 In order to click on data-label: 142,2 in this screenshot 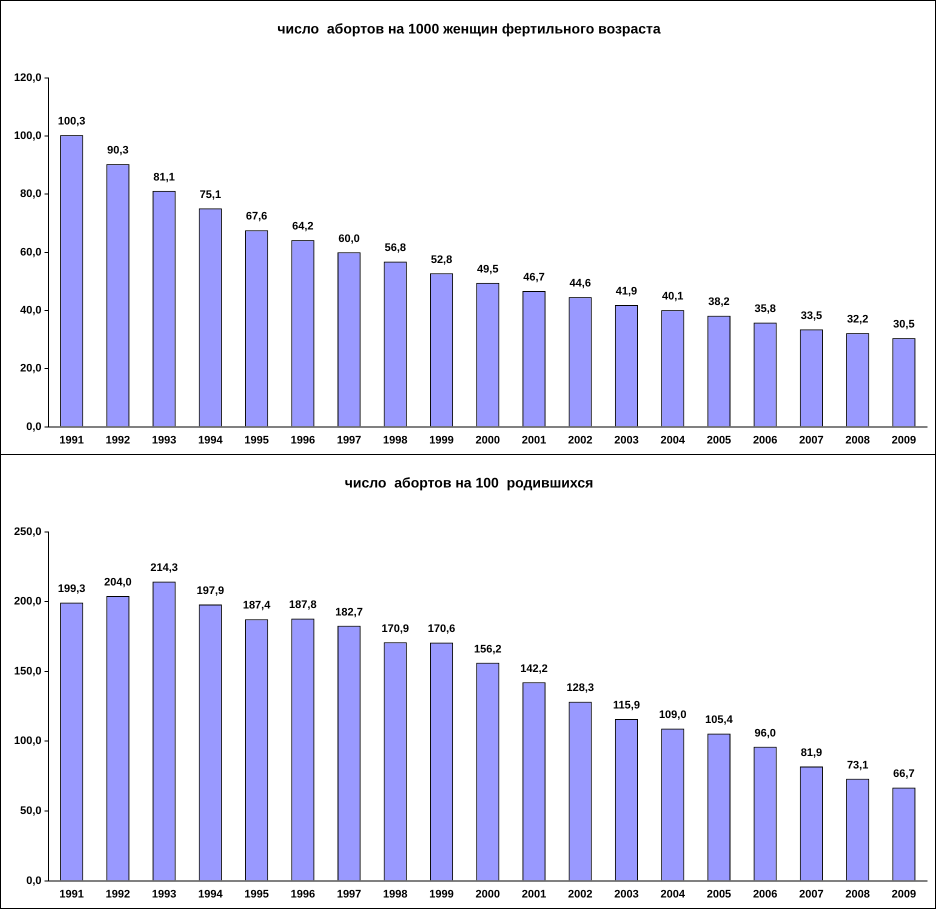, I will do `click(534, 668)`.